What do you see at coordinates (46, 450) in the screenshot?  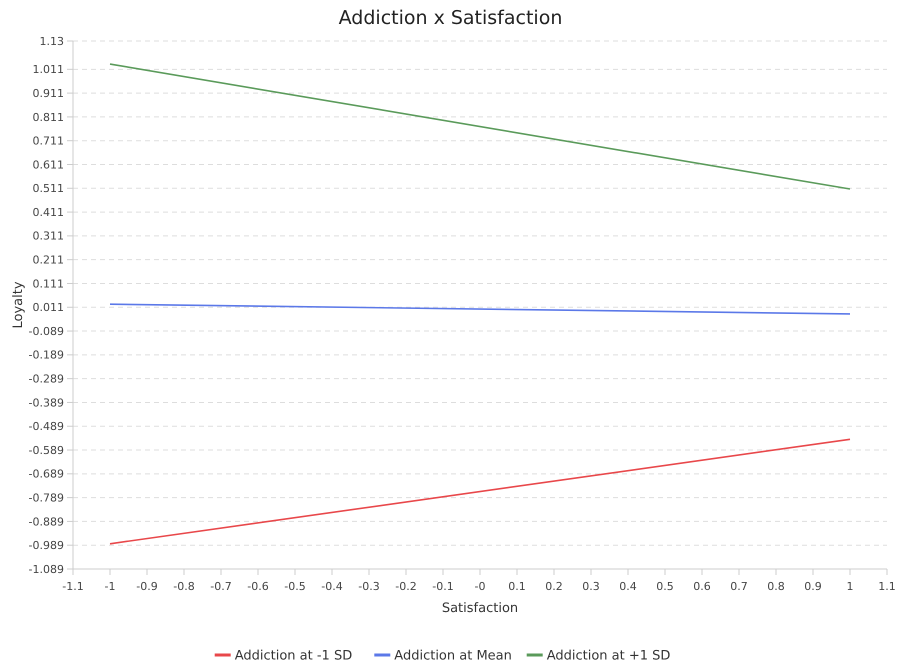 I see `y-tick-label: -0.589` at bounding box center [46, 450].